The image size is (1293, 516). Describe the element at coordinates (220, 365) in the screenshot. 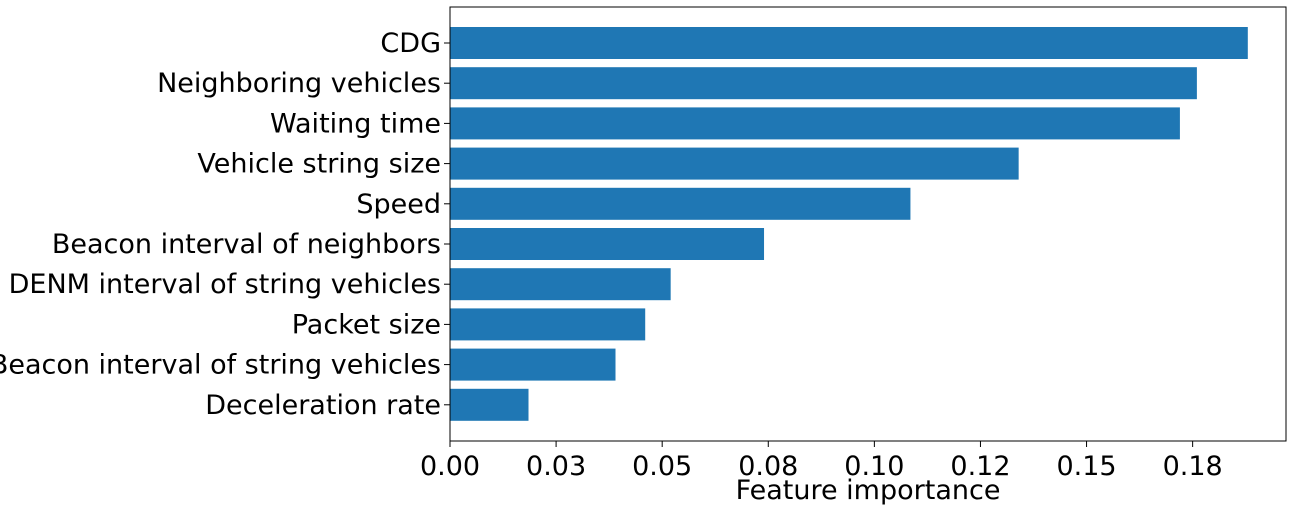

I see `y-tick-label: Beacon interval of string vehicles` at that location.